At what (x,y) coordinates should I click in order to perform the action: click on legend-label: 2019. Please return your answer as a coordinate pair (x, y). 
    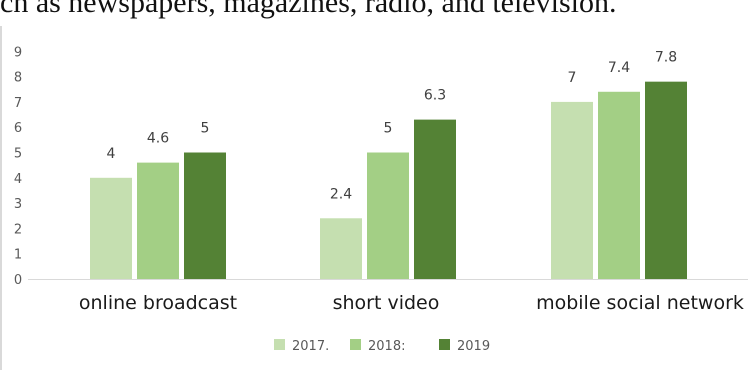
    Looking at the image, I should click on (473, 346).